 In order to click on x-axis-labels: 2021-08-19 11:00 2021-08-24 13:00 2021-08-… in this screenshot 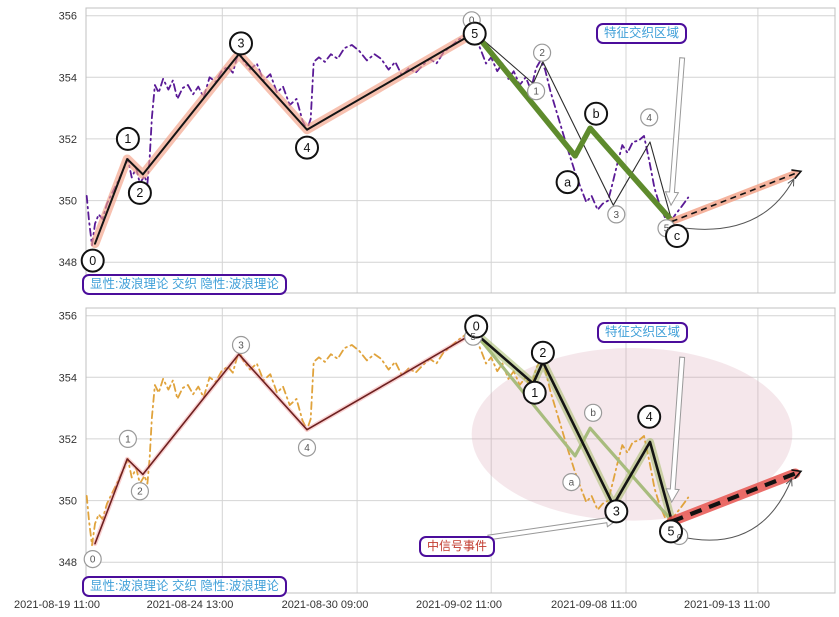, I will do `click(419, 607)`.